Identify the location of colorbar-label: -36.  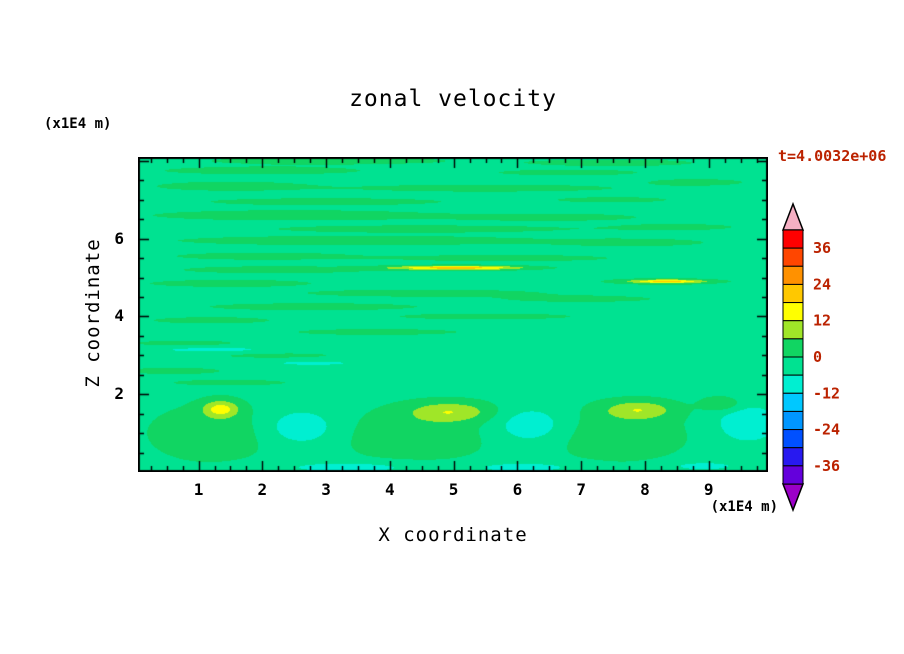
(826, 466).